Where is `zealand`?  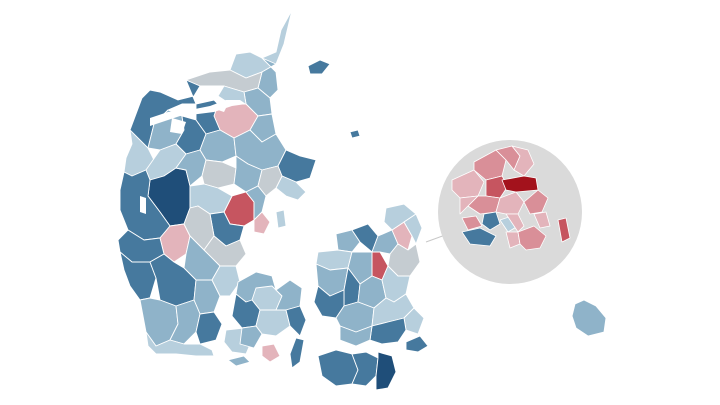
zealand is located at coordinates (371, 278).